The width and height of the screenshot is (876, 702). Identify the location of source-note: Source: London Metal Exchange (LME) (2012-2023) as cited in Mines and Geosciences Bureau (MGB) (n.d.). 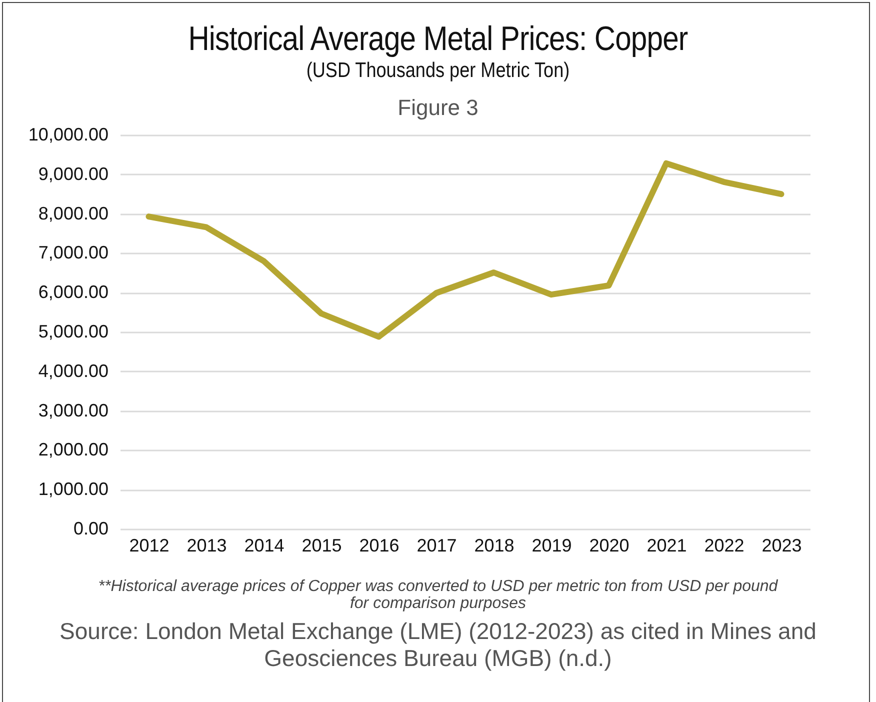
(438, 645).